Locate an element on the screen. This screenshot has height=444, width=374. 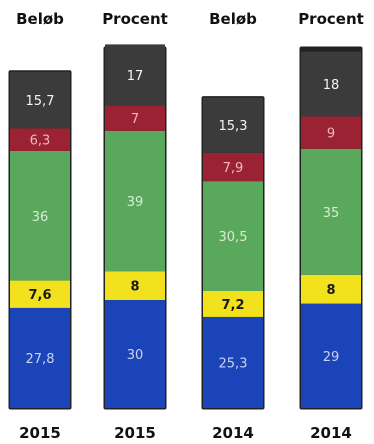
data-label: 30,5 is located at coordinates (233, 237).